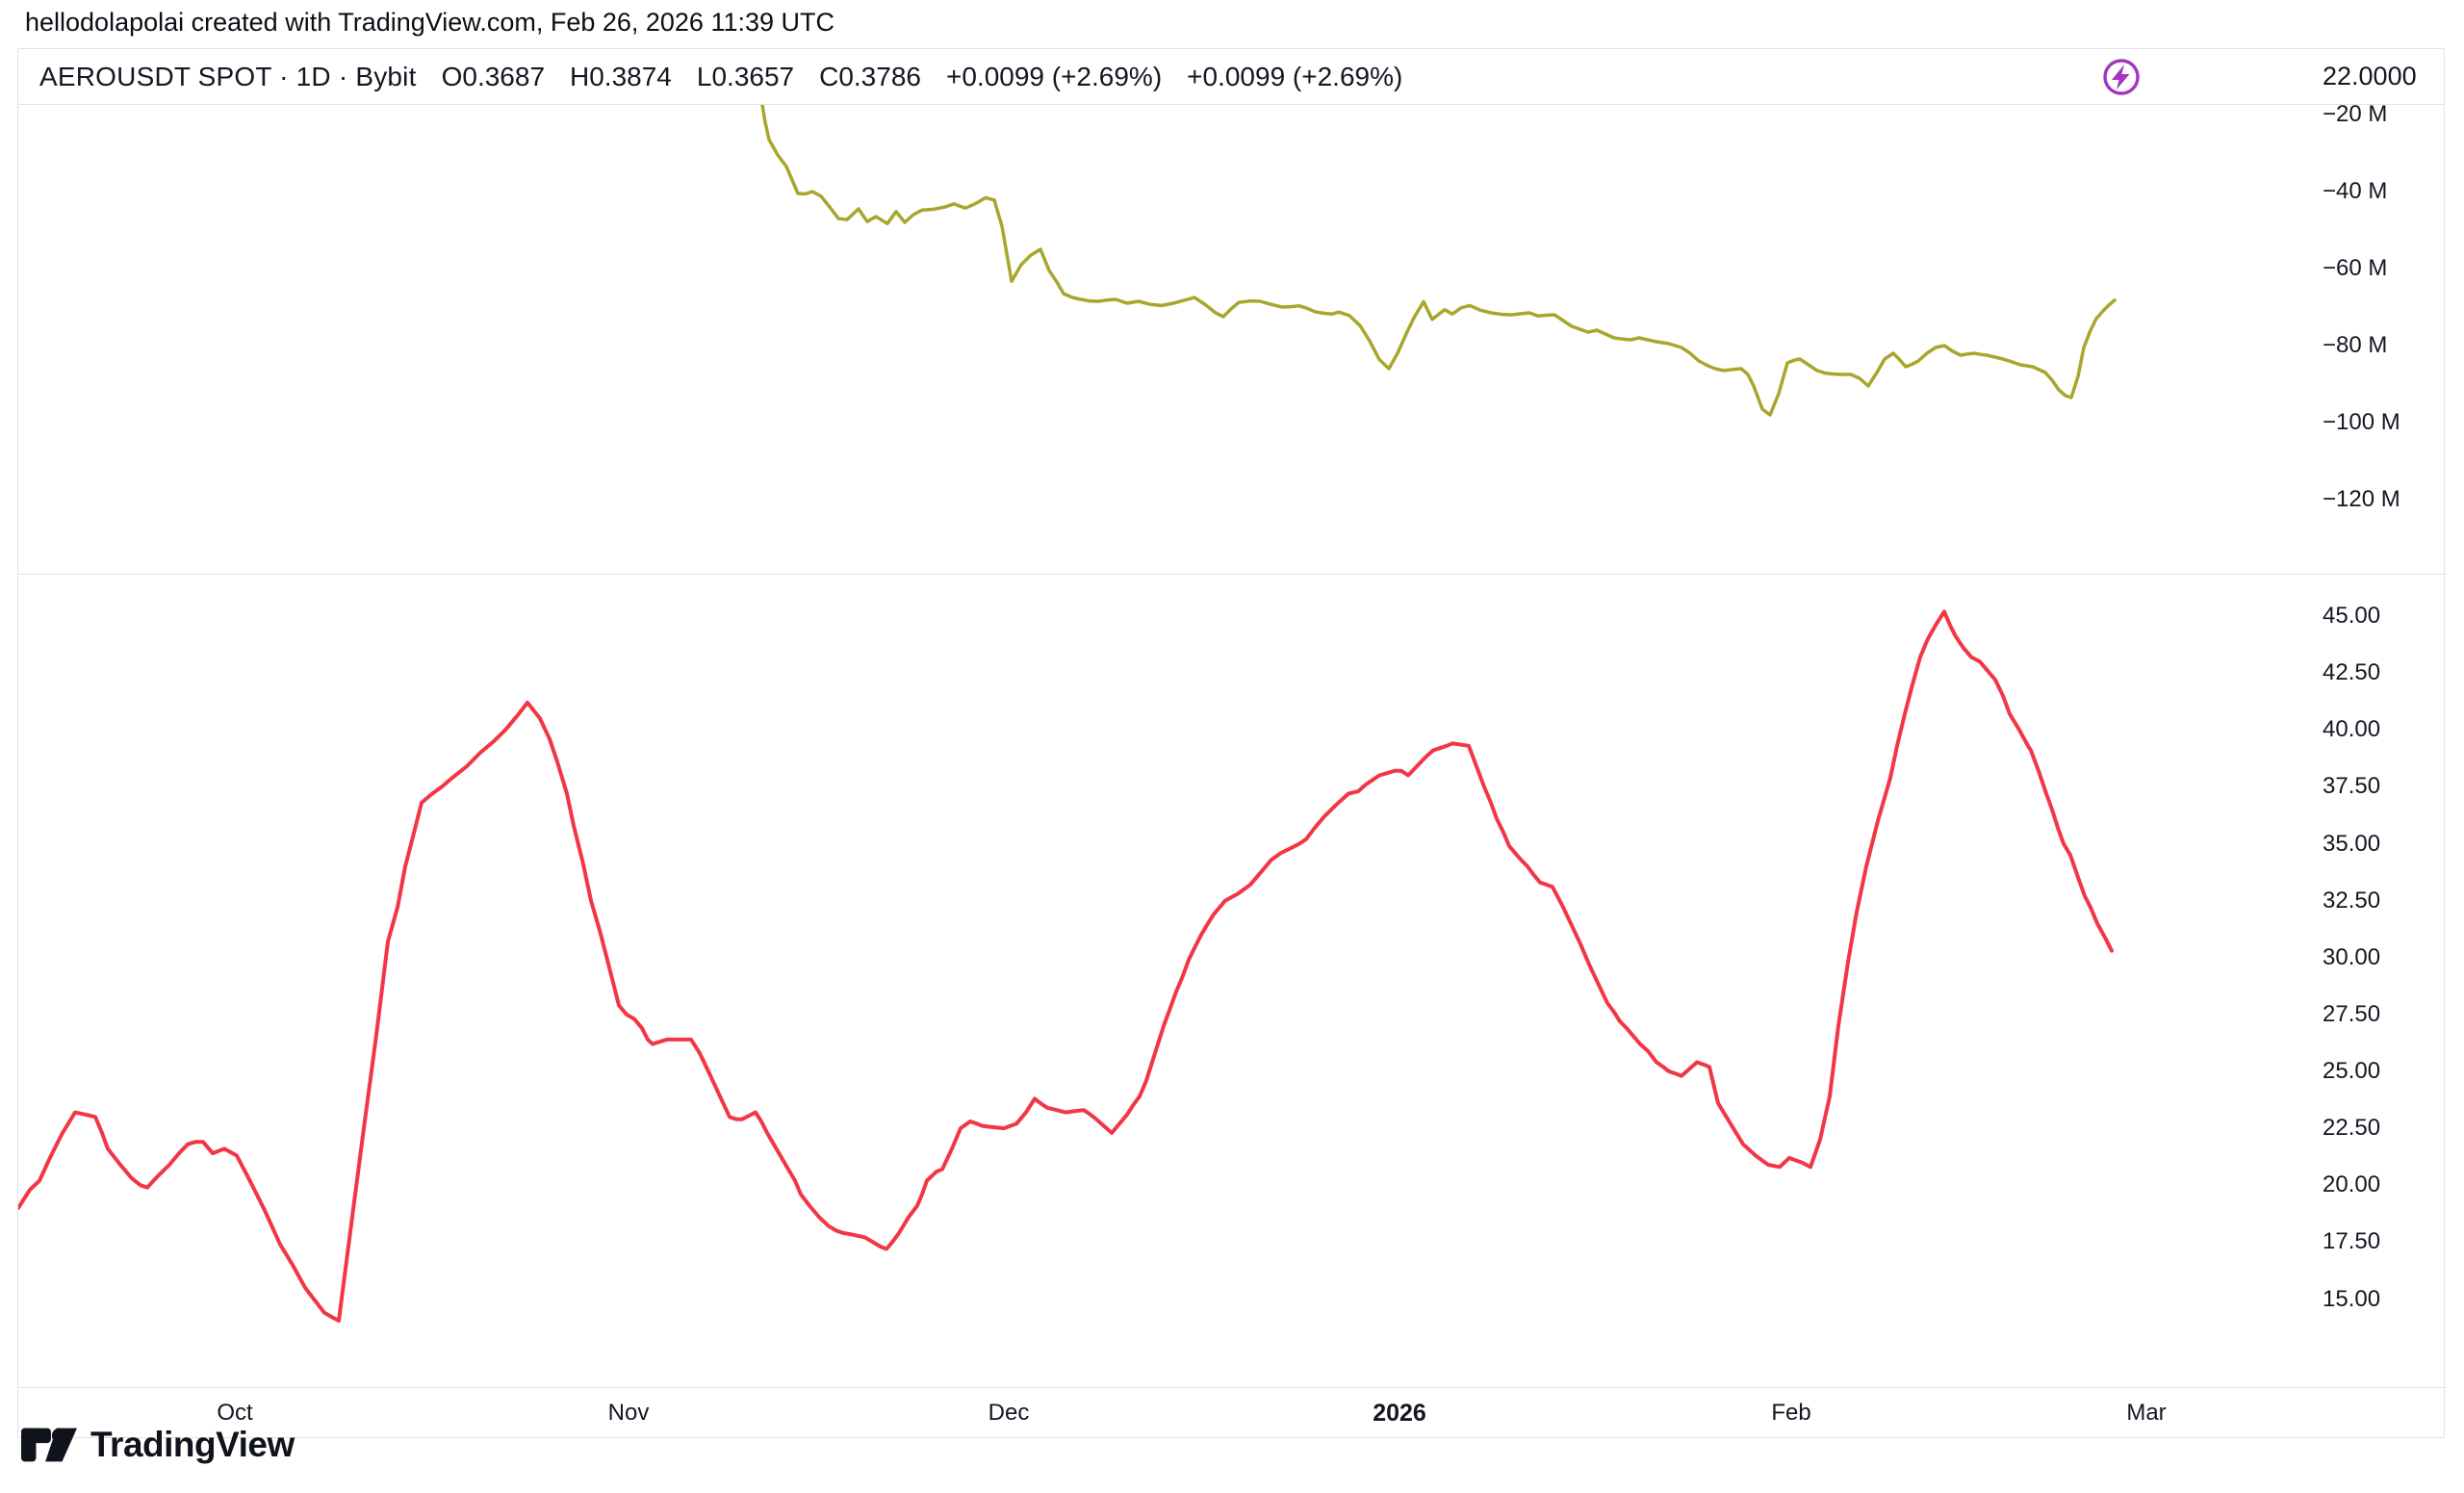  What do you see at coordinates (1295, 76) in the screenshot?
I see `change-value-2: +0.0099 (+2.69%)` at bounding box center [1295, 76].